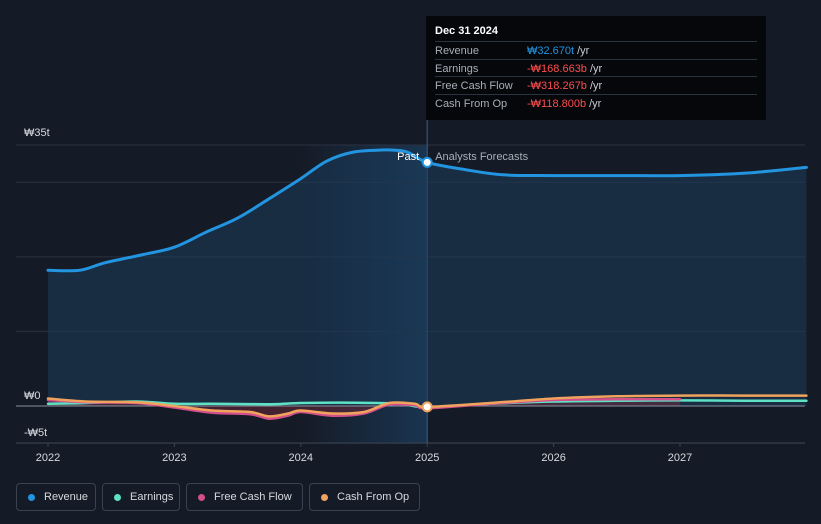 The width and height of the screenshot is (821, 524). I want to click on legend-item-free-cash-flow: Free Cash Flow, so click(244, 497).